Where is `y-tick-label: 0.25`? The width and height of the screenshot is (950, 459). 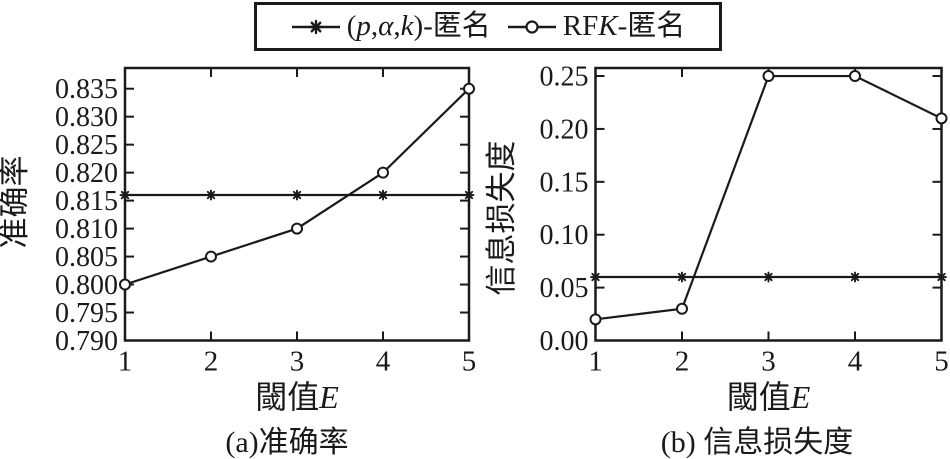 y-tick-label: 0.25 is located at coordinates (564, 77).